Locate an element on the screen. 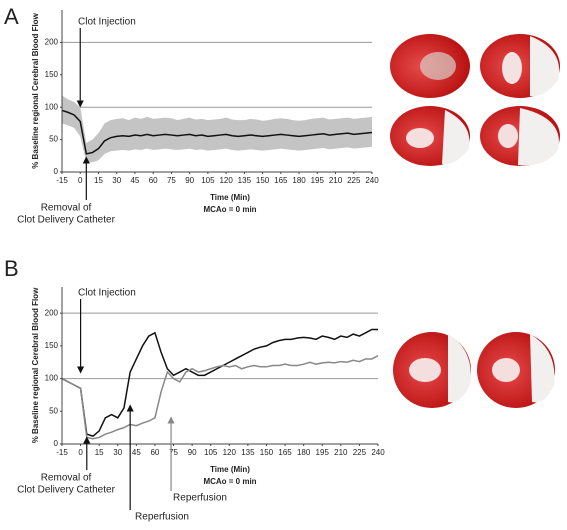  sd-band is located at coordinates (217, 129).